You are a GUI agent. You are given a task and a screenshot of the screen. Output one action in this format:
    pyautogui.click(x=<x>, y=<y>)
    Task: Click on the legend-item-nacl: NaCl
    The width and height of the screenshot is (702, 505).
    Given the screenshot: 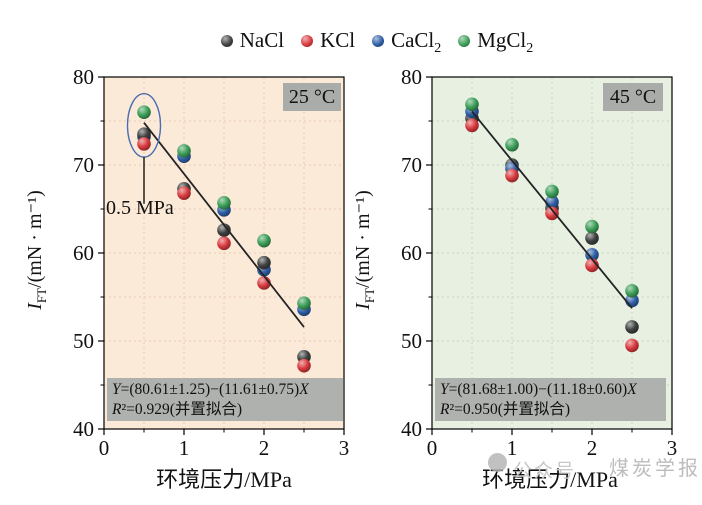 What is the action you would take?
    pyautogui.click(x=252, y=40)
    